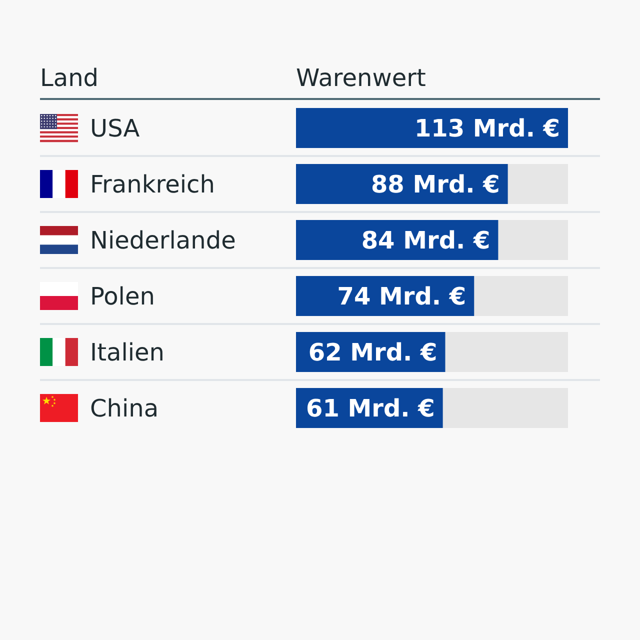  I want to click on data-label: 74 Mrd. €, so click(401, 296).